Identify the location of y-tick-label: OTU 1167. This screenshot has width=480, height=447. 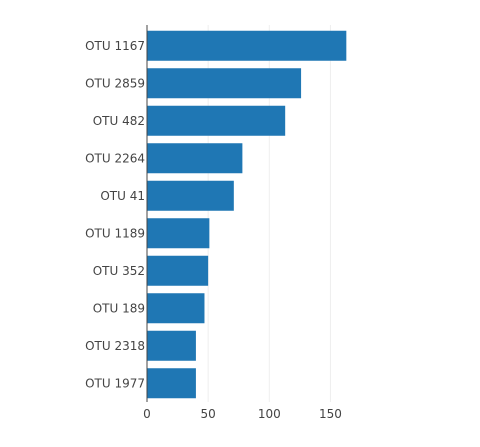
(115, 46).